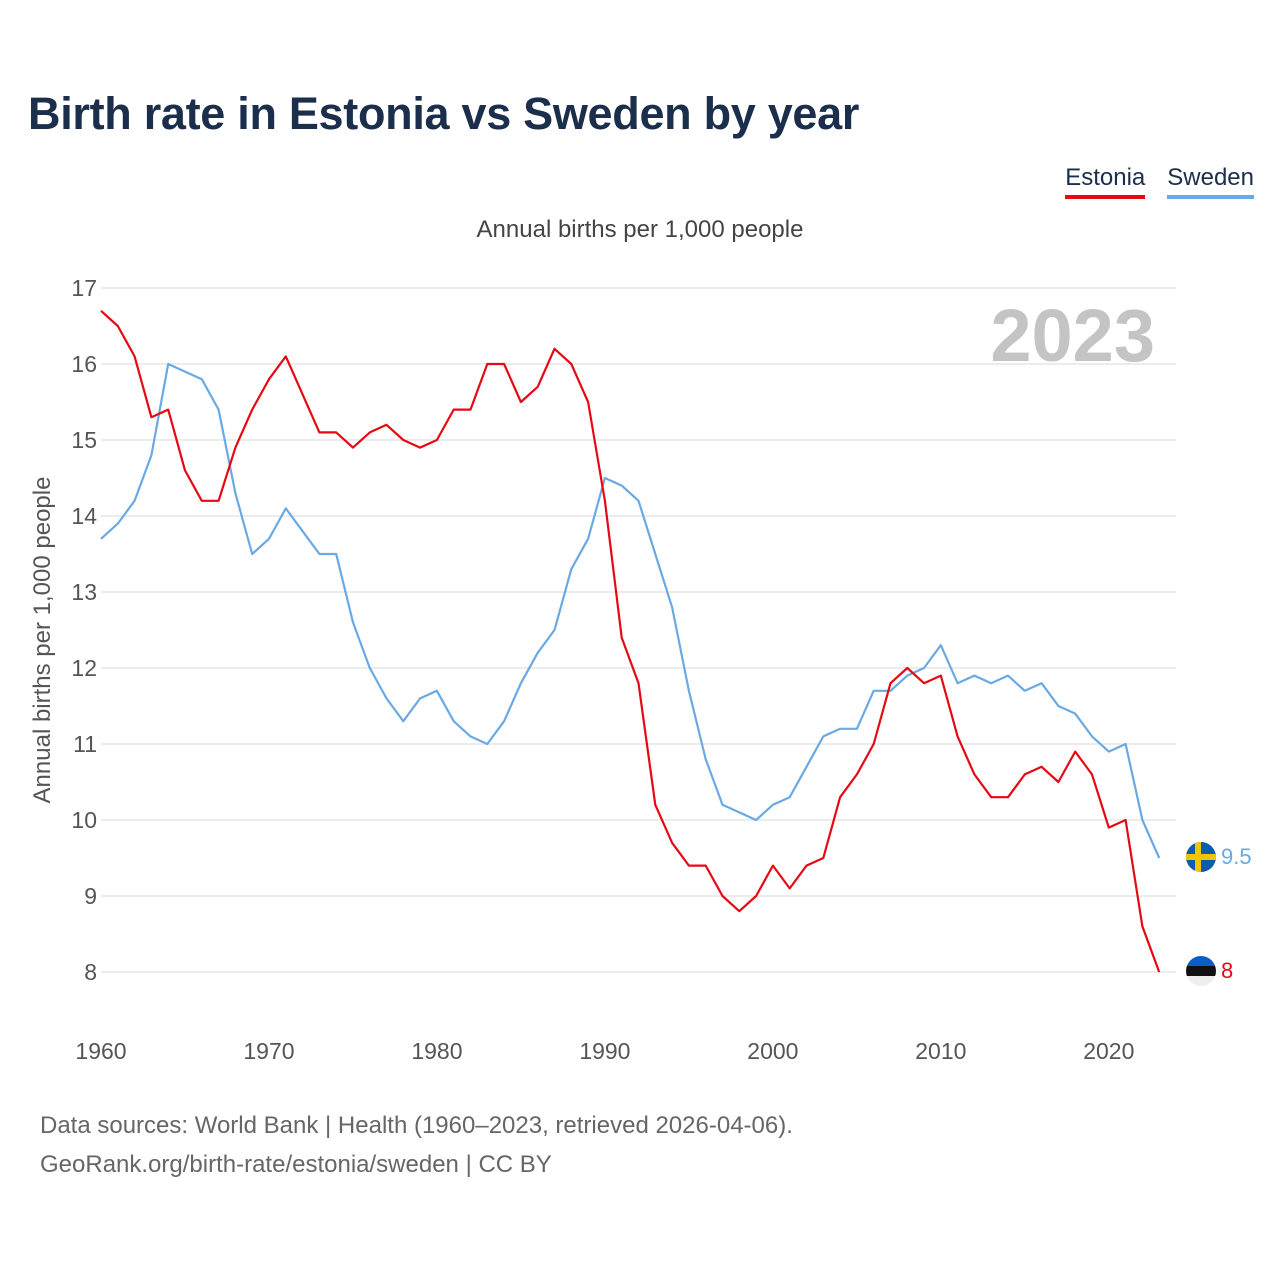 The height and width of the screenshot is (1280, 1280). I want to click on y-tick-label: 10, so click(84, 820).